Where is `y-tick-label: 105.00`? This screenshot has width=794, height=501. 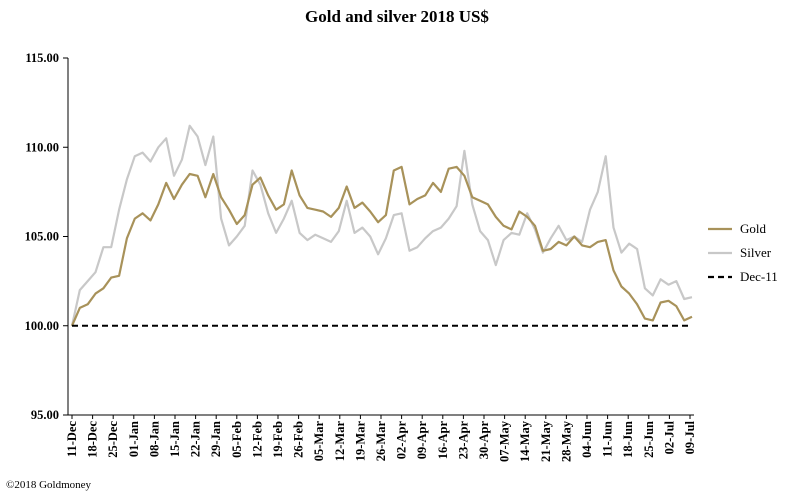
y-tick-label: 105.00 is located at coordinates (42, 237).